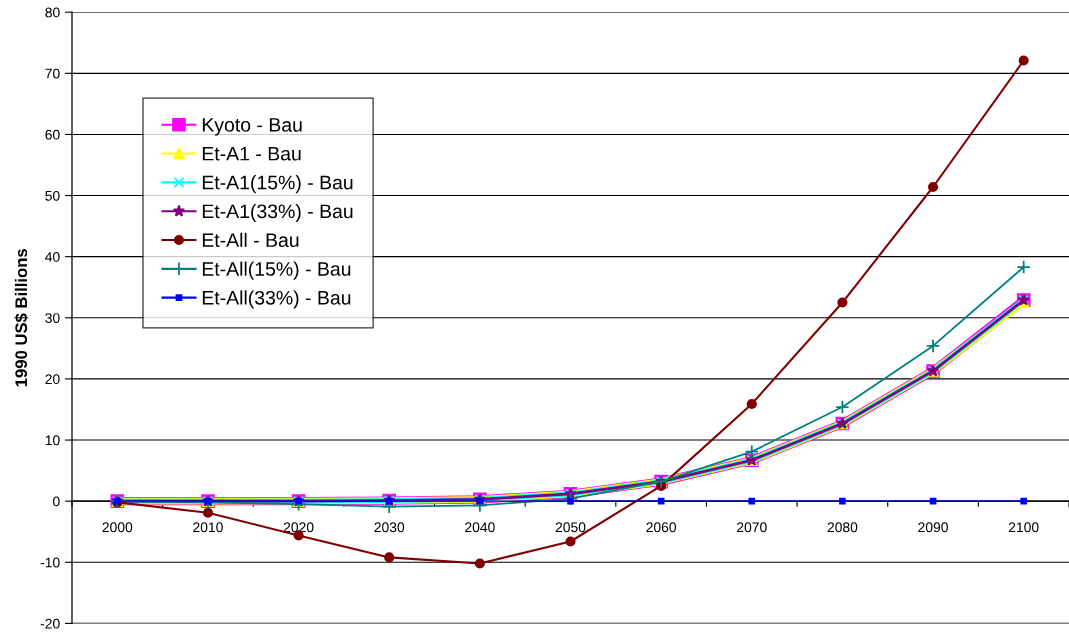 The height and width of the screenshot is (635, 1069). I want to click on y-tick-label: 50, so click(52, 195).